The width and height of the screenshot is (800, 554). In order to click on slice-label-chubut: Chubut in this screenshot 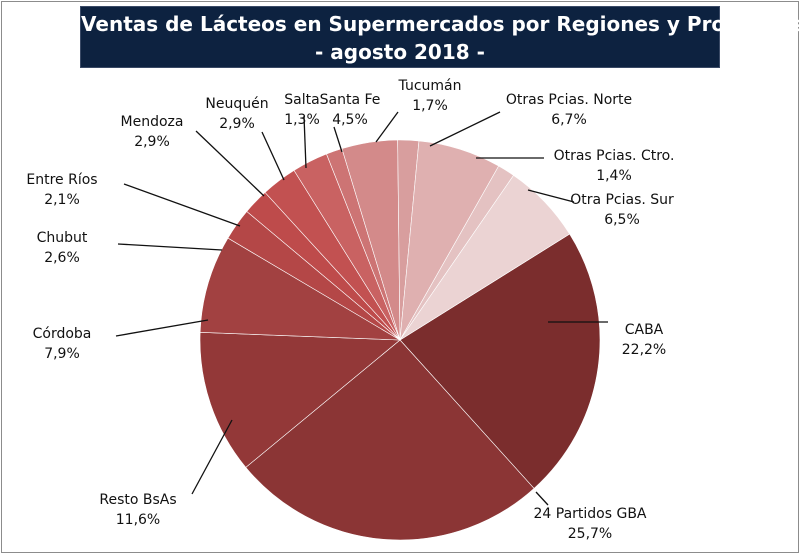, I will do `click(62, 238)`.